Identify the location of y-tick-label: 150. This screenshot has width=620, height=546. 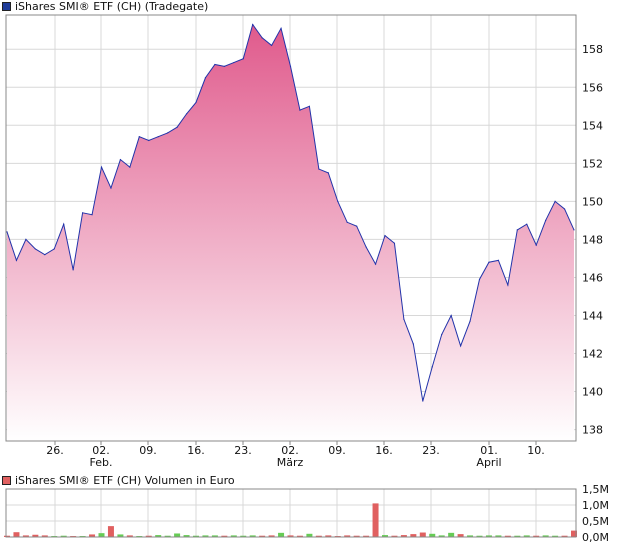
(592, 201).